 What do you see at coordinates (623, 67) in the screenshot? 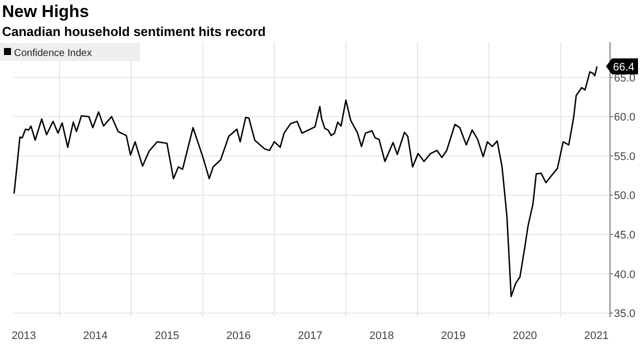
I see `data-label: 66.4` at bounding box center [623, 67].